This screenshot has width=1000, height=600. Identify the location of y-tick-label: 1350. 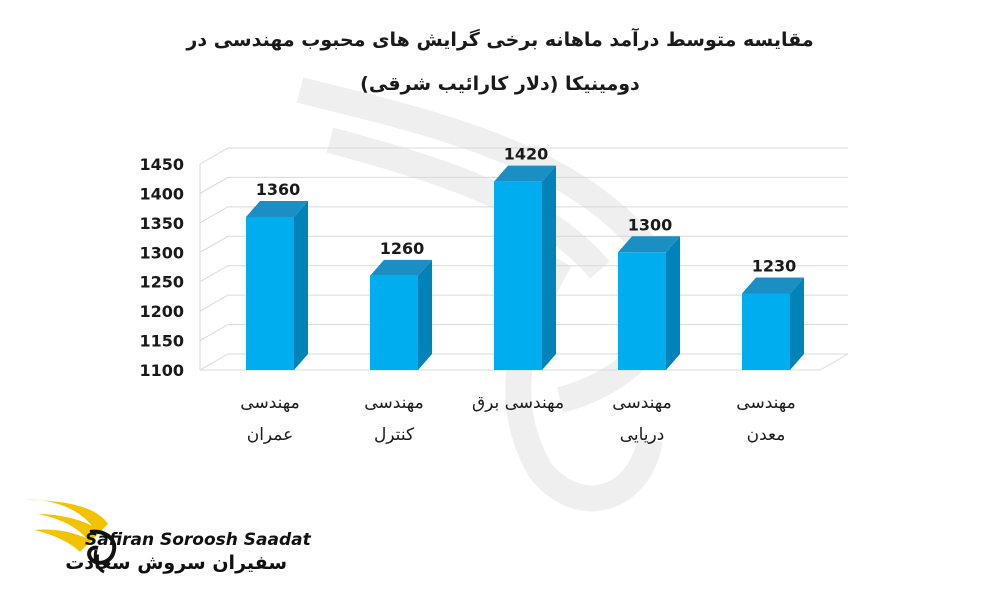
(161, 223).